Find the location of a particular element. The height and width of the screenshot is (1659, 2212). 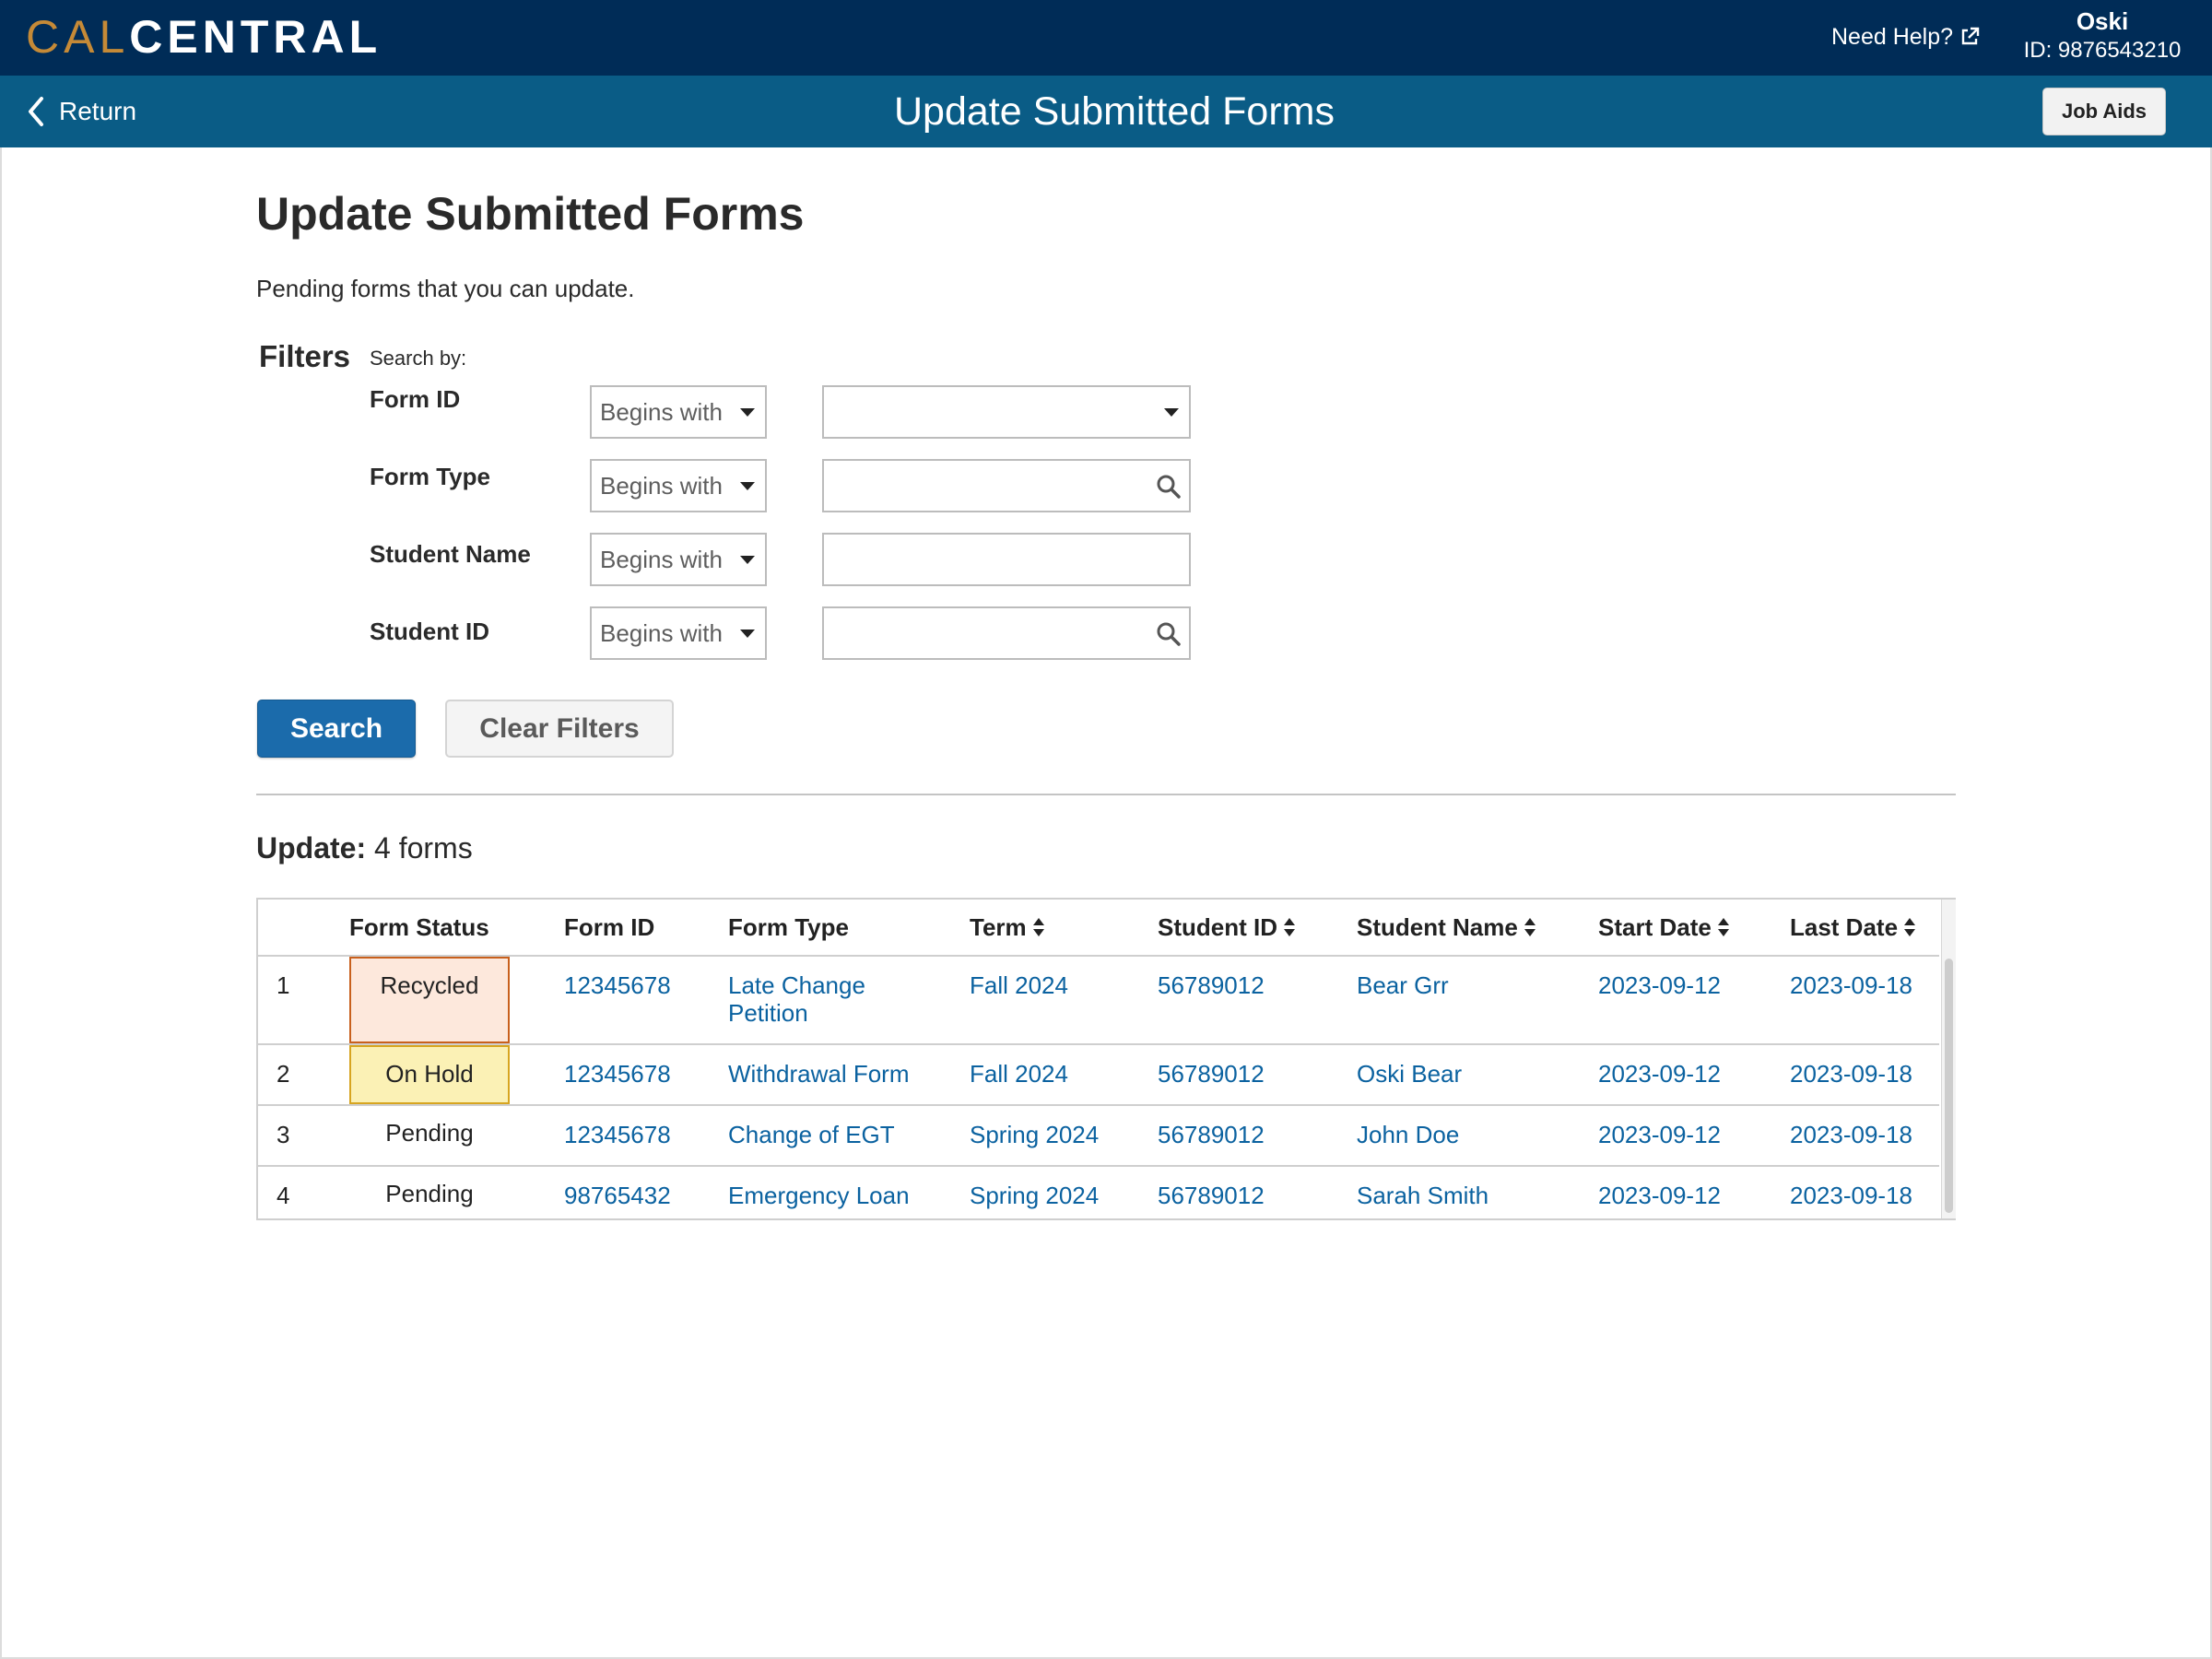

page-title: Update Submitted Forms is located at coordinates (530, 214).